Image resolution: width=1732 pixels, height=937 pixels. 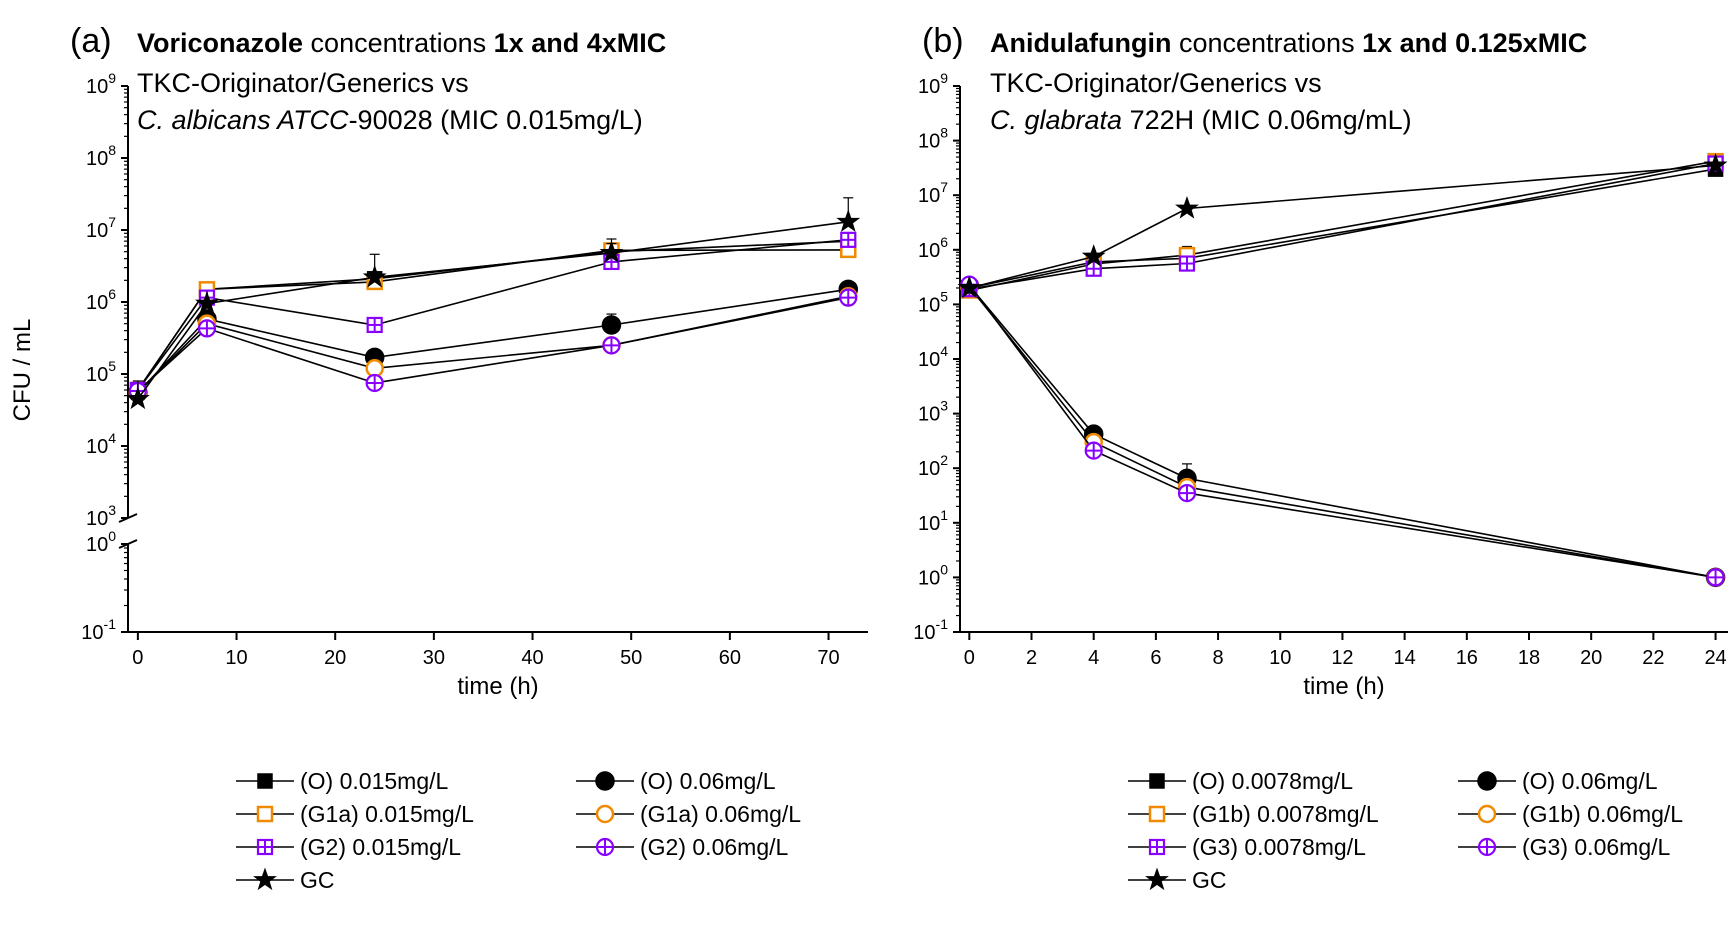 I want to click on series-gc-b, so click(x=1342, y=225).